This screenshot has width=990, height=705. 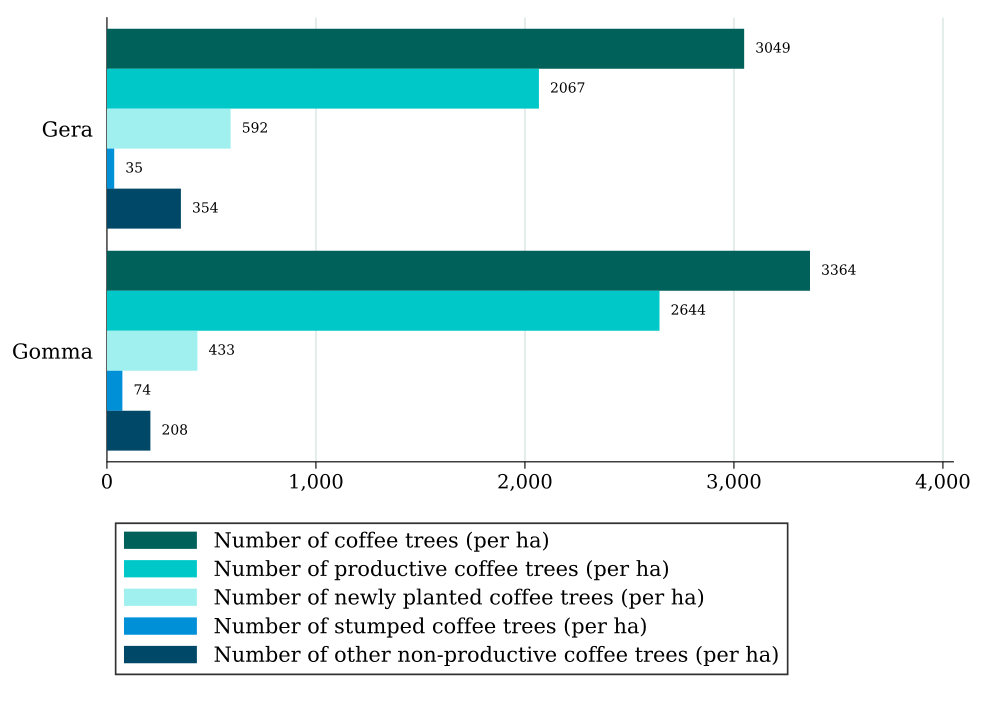 I want to click on data-label: 433, so click(x=221, y=349).